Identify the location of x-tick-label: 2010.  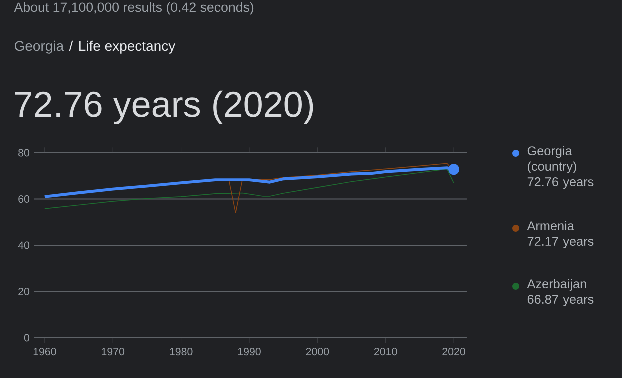
(386, 352).